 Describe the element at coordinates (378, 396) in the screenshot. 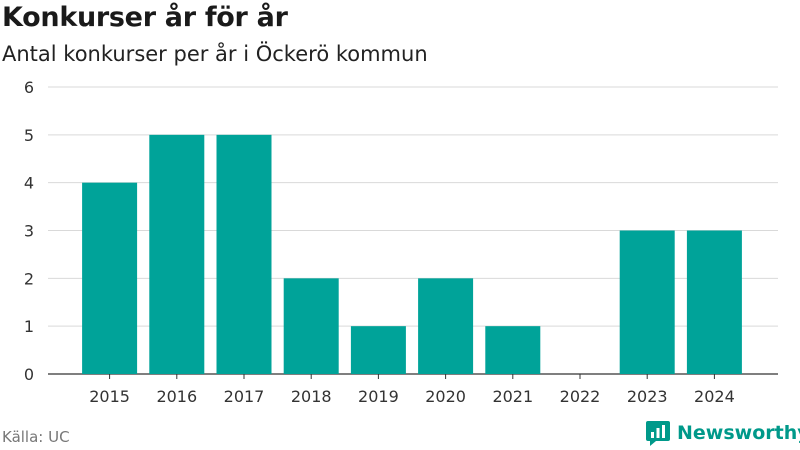

I see `x-tick-label: 2019` at that location.